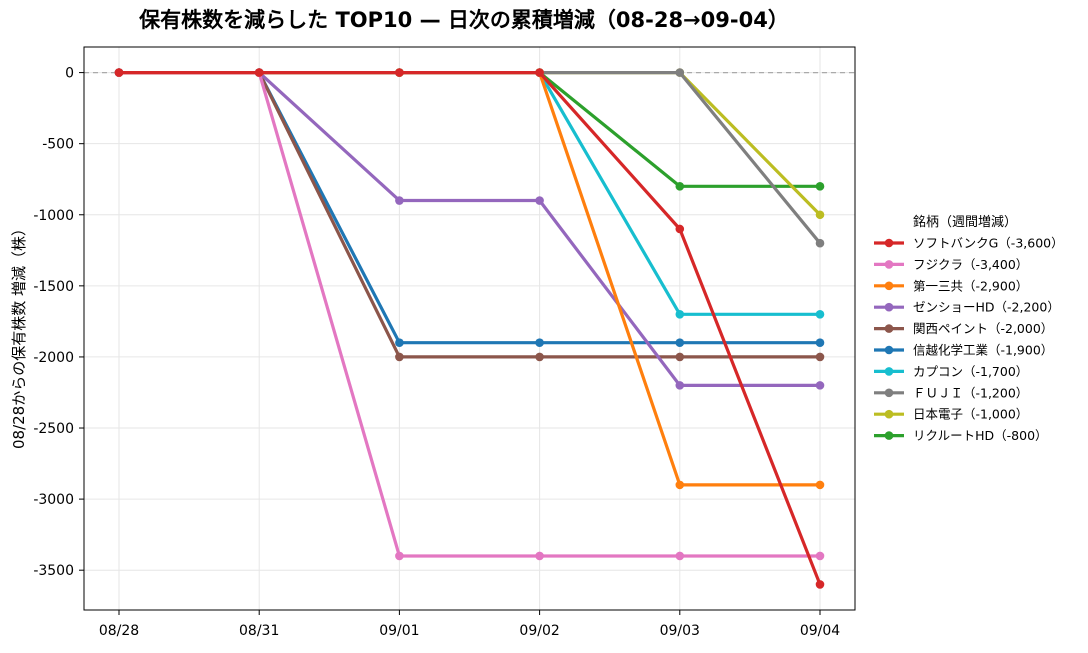 The width and height of the screenshot is (1088, 653). Describe the element at coordinates (53, 571) in the screenshot. I see `y-tick-label: -3500` at that location.